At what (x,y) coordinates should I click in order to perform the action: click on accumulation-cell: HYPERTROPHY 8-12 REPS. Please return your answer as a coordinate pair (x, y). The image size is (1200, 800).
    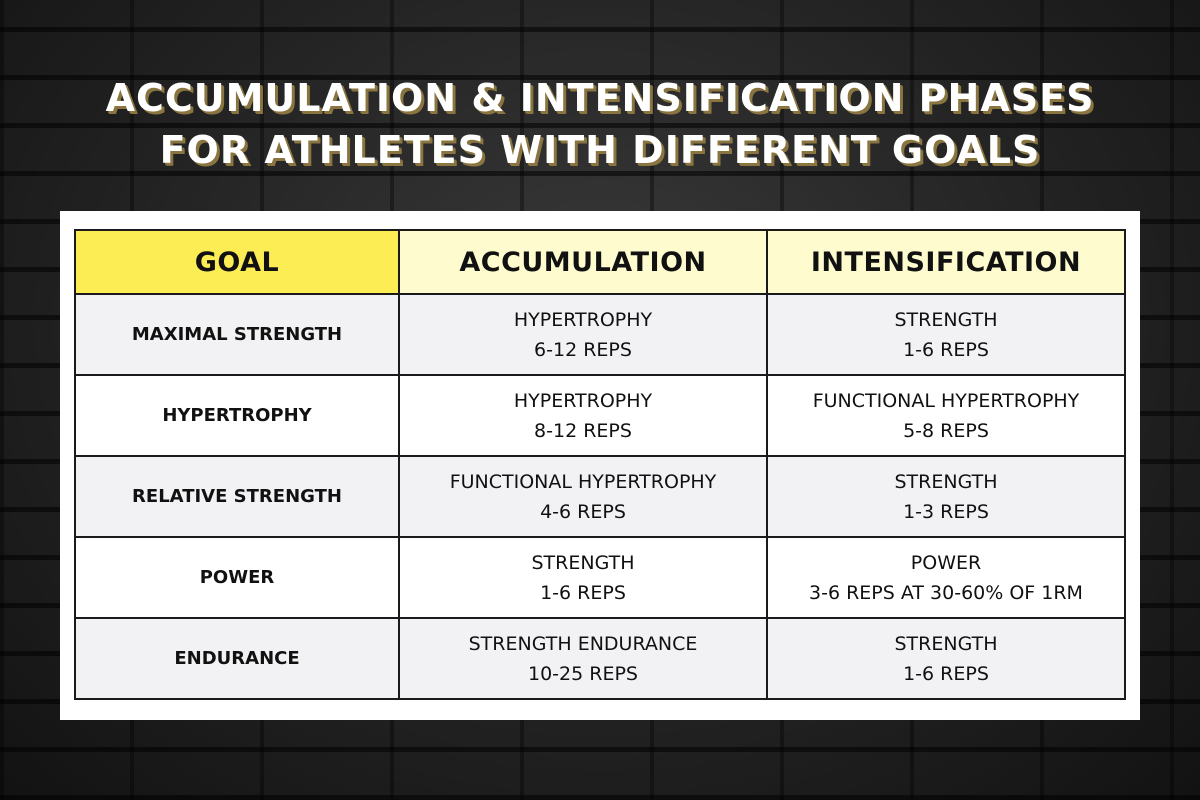
    Looking at the image, I should click on (583, 415).